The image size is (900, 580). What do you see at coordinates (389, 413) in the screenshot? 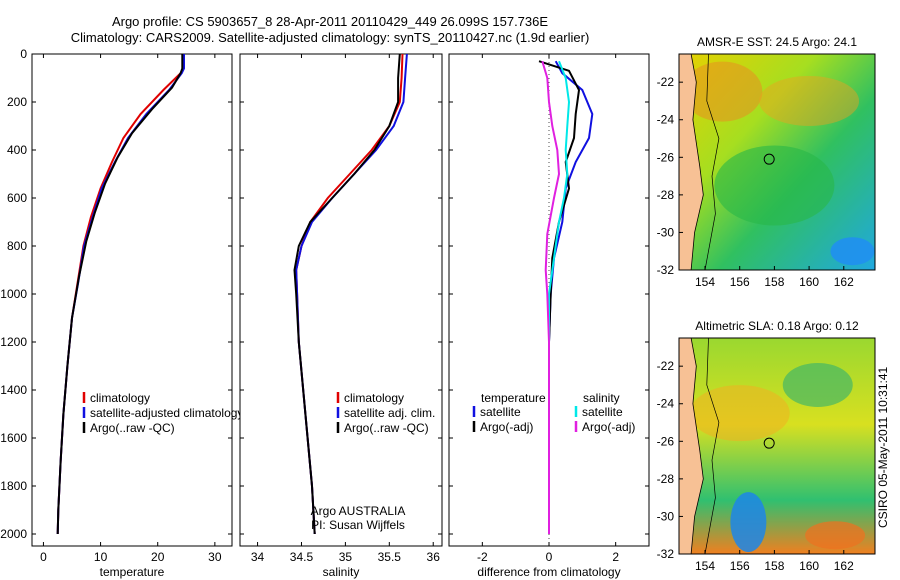
I see `legend-label-1: satellite adj. clim.` at bounding box center [389, 413].